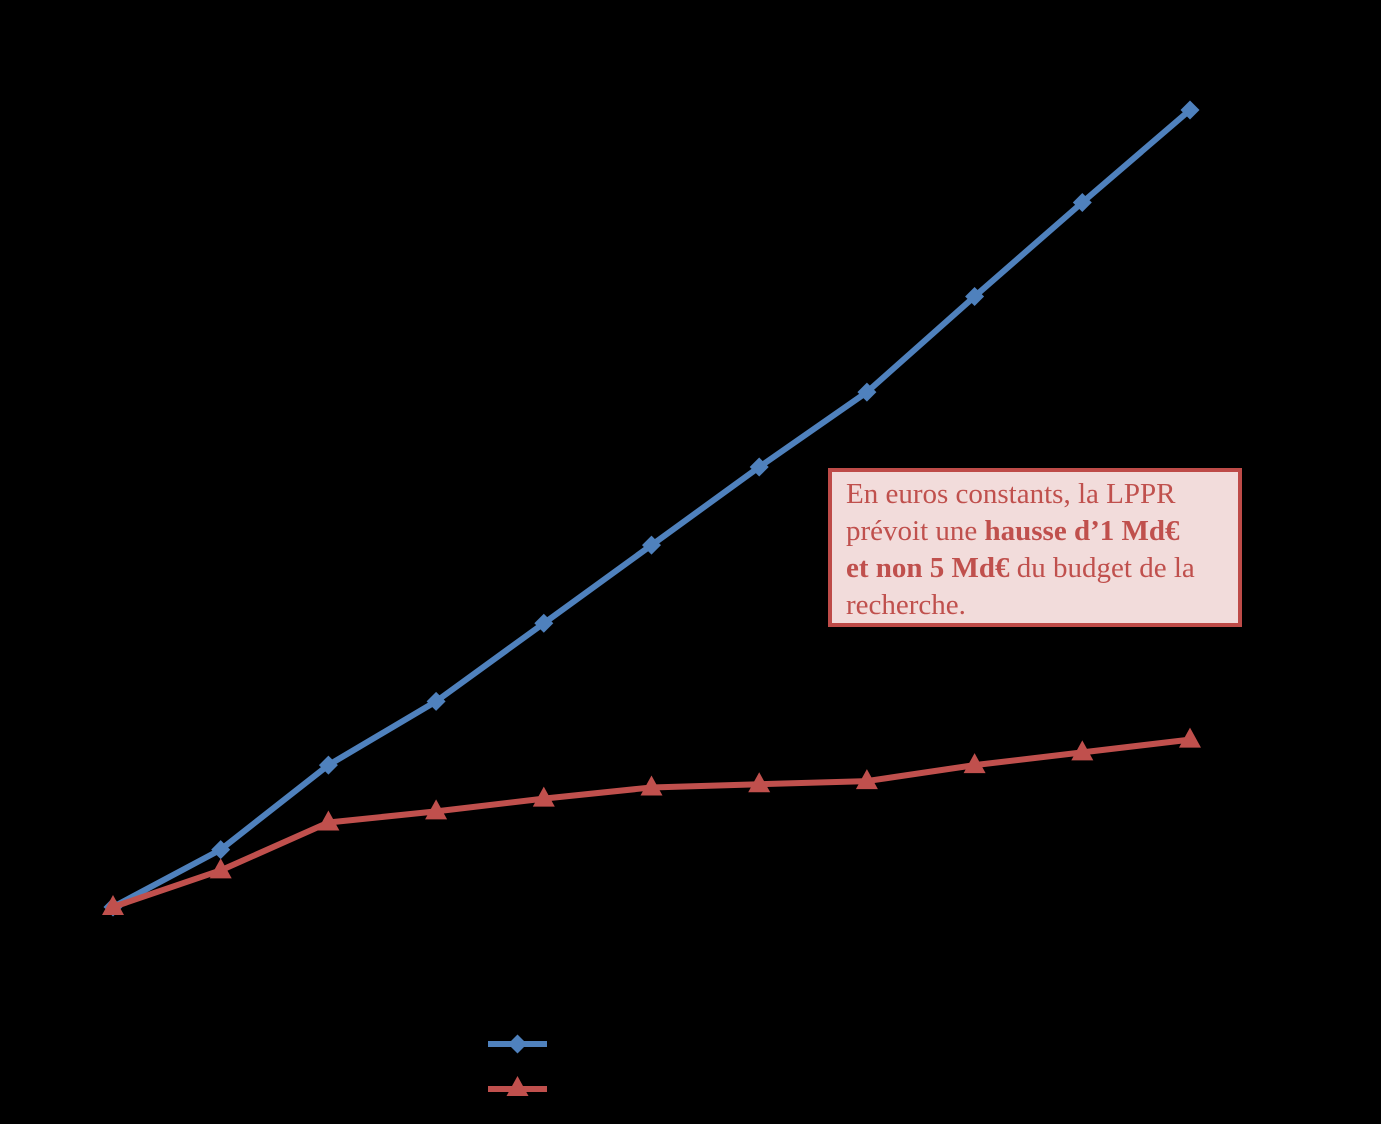  I want to click on legend-triangle-marker, so click(517, 1086).